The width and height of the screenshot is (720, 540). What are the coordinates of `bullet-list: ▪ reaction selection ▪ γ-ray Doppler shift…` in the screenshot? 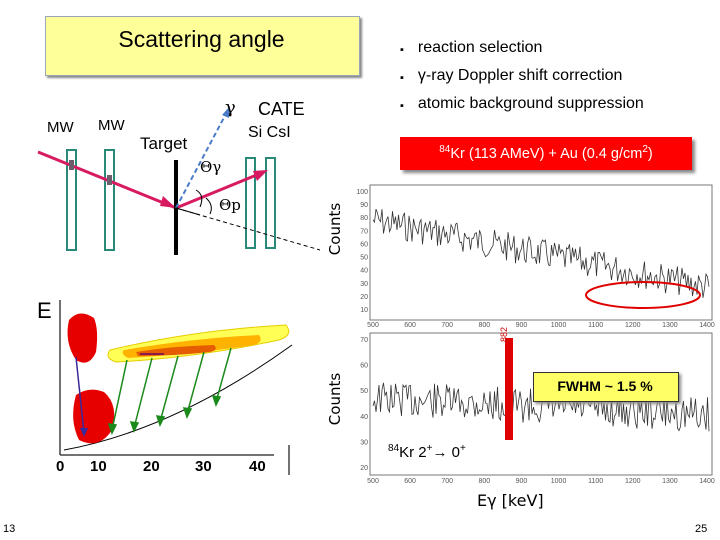 It's located at (522, 77).